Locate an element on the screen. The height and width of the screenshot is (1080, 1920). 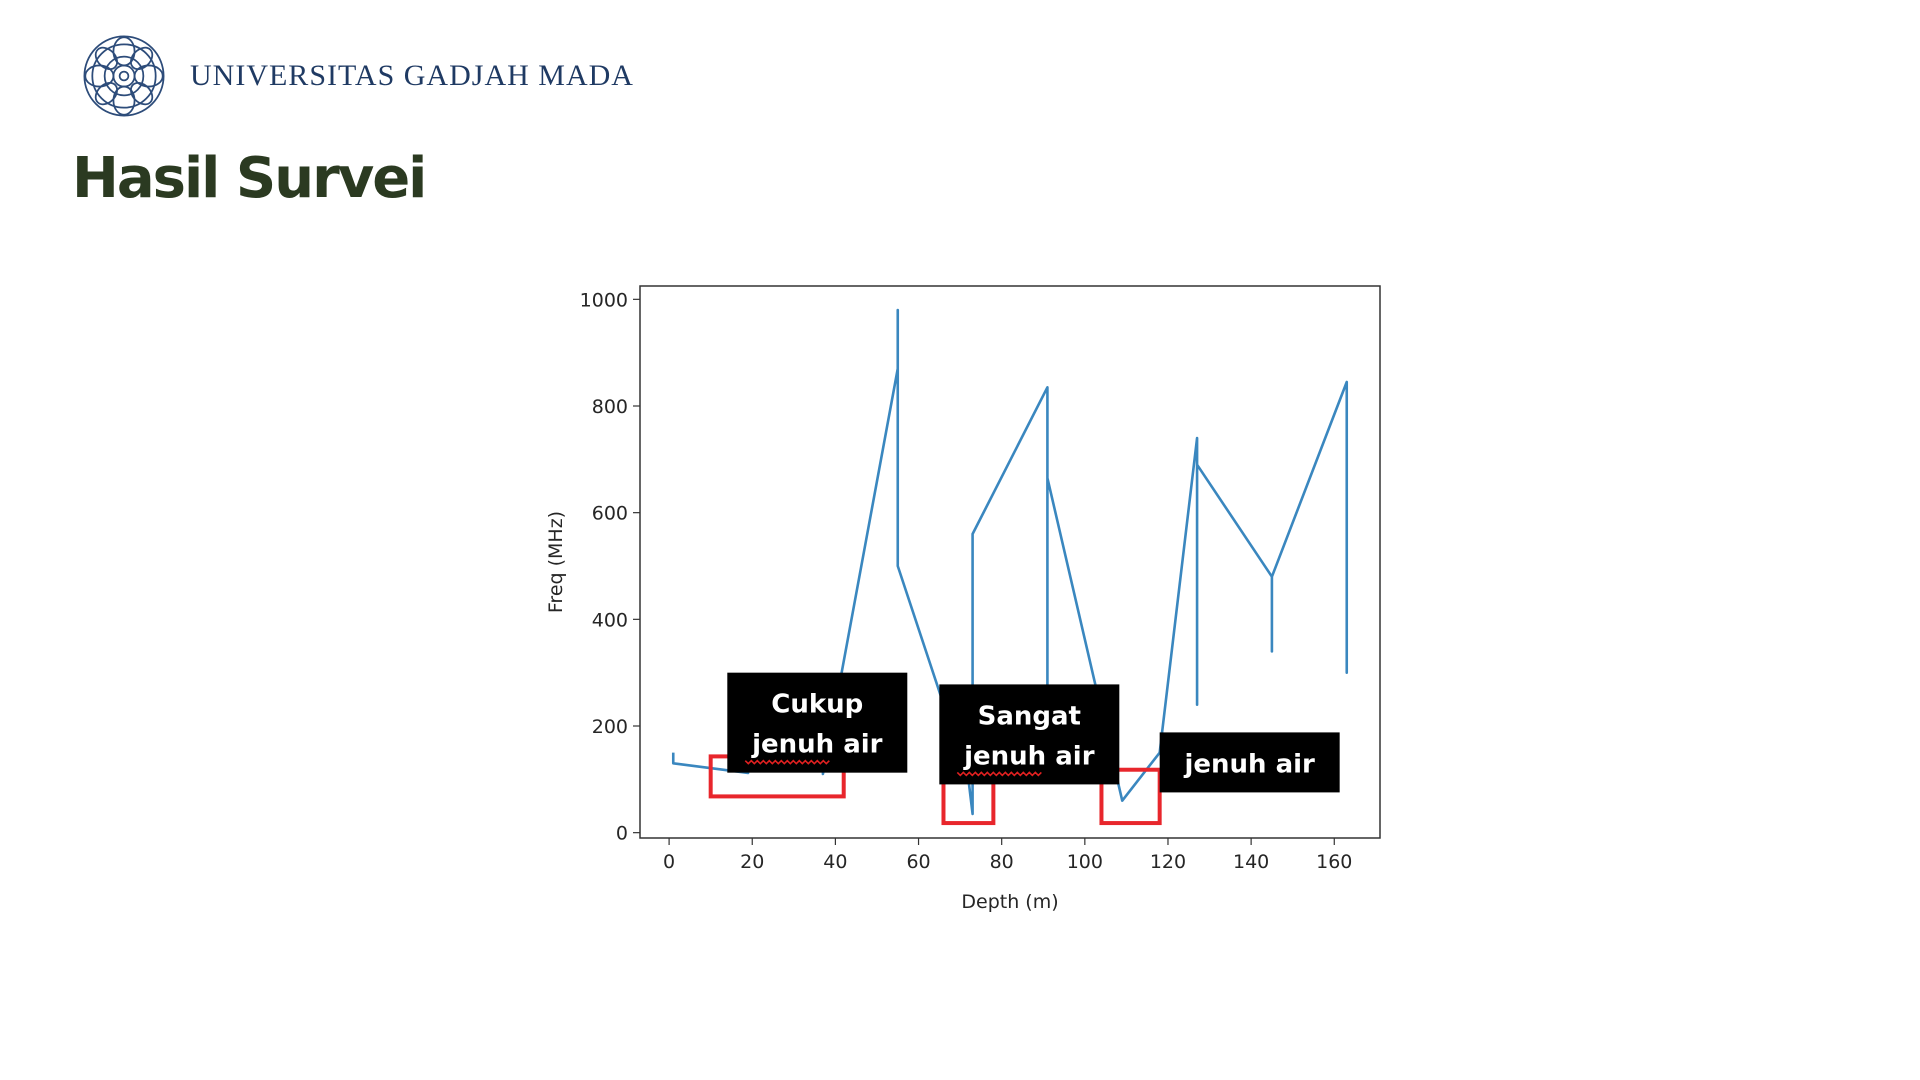
annotation-text: Sangat is located at coordinates (1029, 716).